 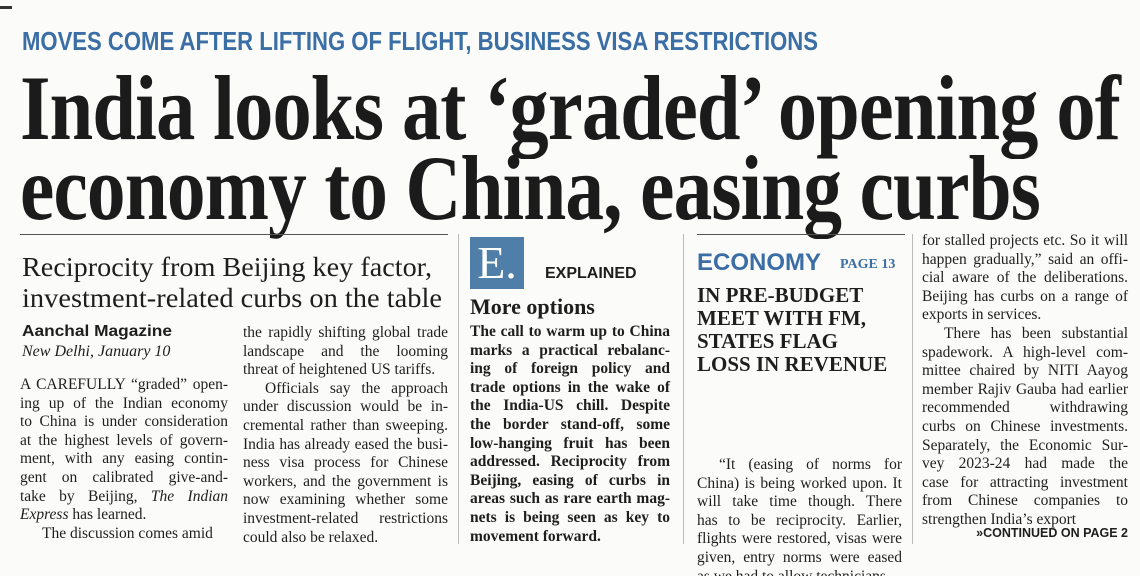 I want to click on byline: Aanchal Magazine, so click(x=97, y=332).